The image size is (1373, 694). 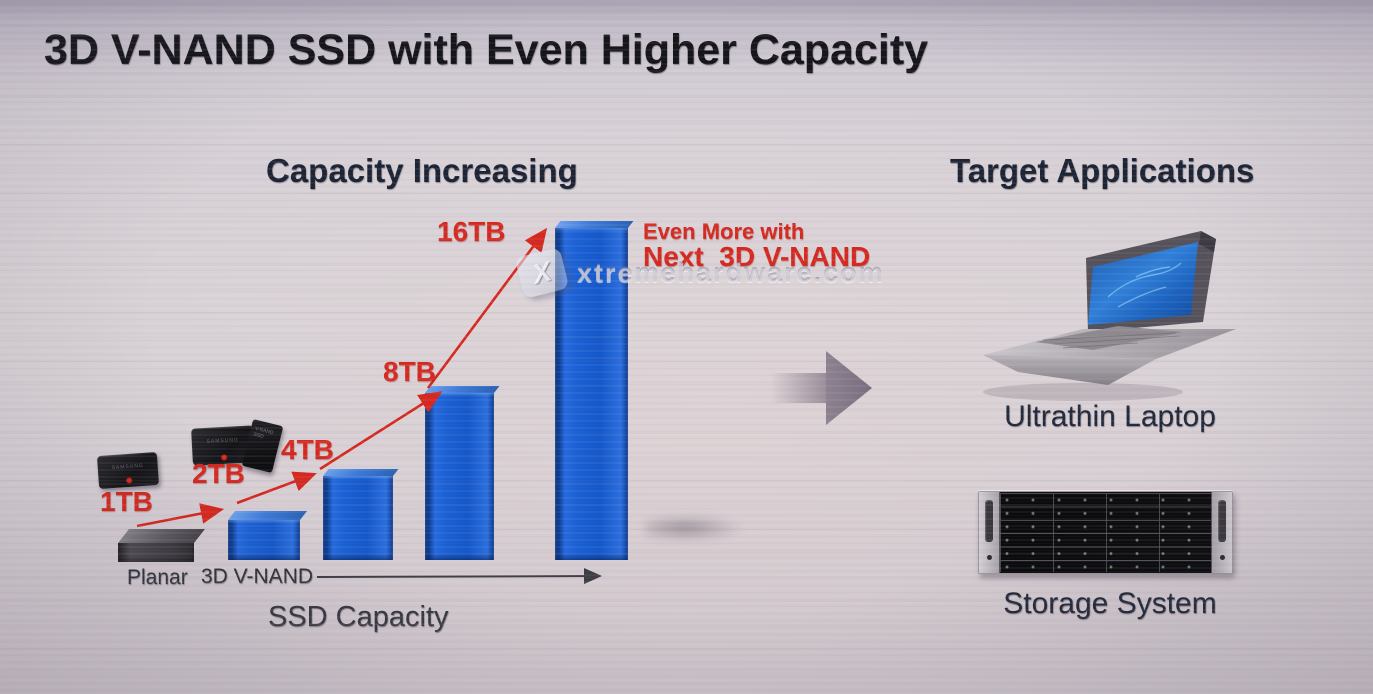 I want to click on label-8tb: 8TB, so click(x=409, y=371).